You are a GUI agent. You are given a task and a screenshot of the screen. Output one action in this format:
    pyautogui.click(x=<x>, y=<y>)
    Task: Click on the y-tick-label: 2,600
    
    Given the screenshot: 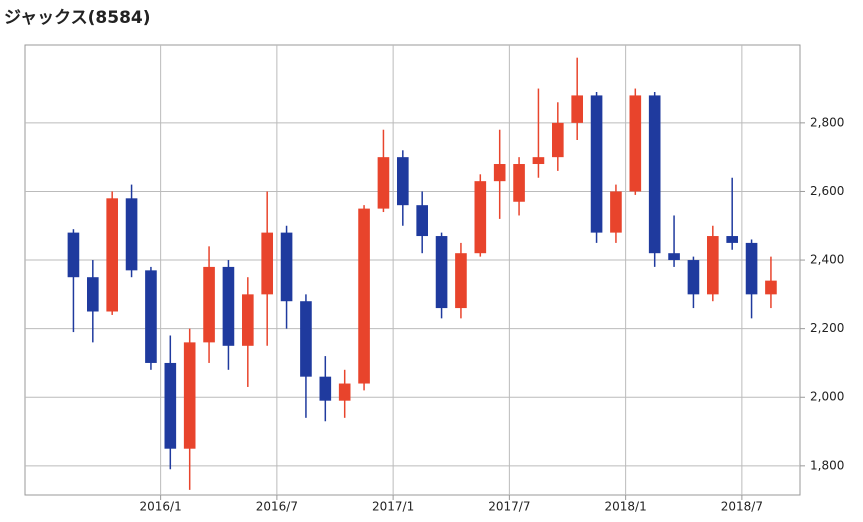 What is the action you would take?
    pyautogui.click(x=827, y=191)
    